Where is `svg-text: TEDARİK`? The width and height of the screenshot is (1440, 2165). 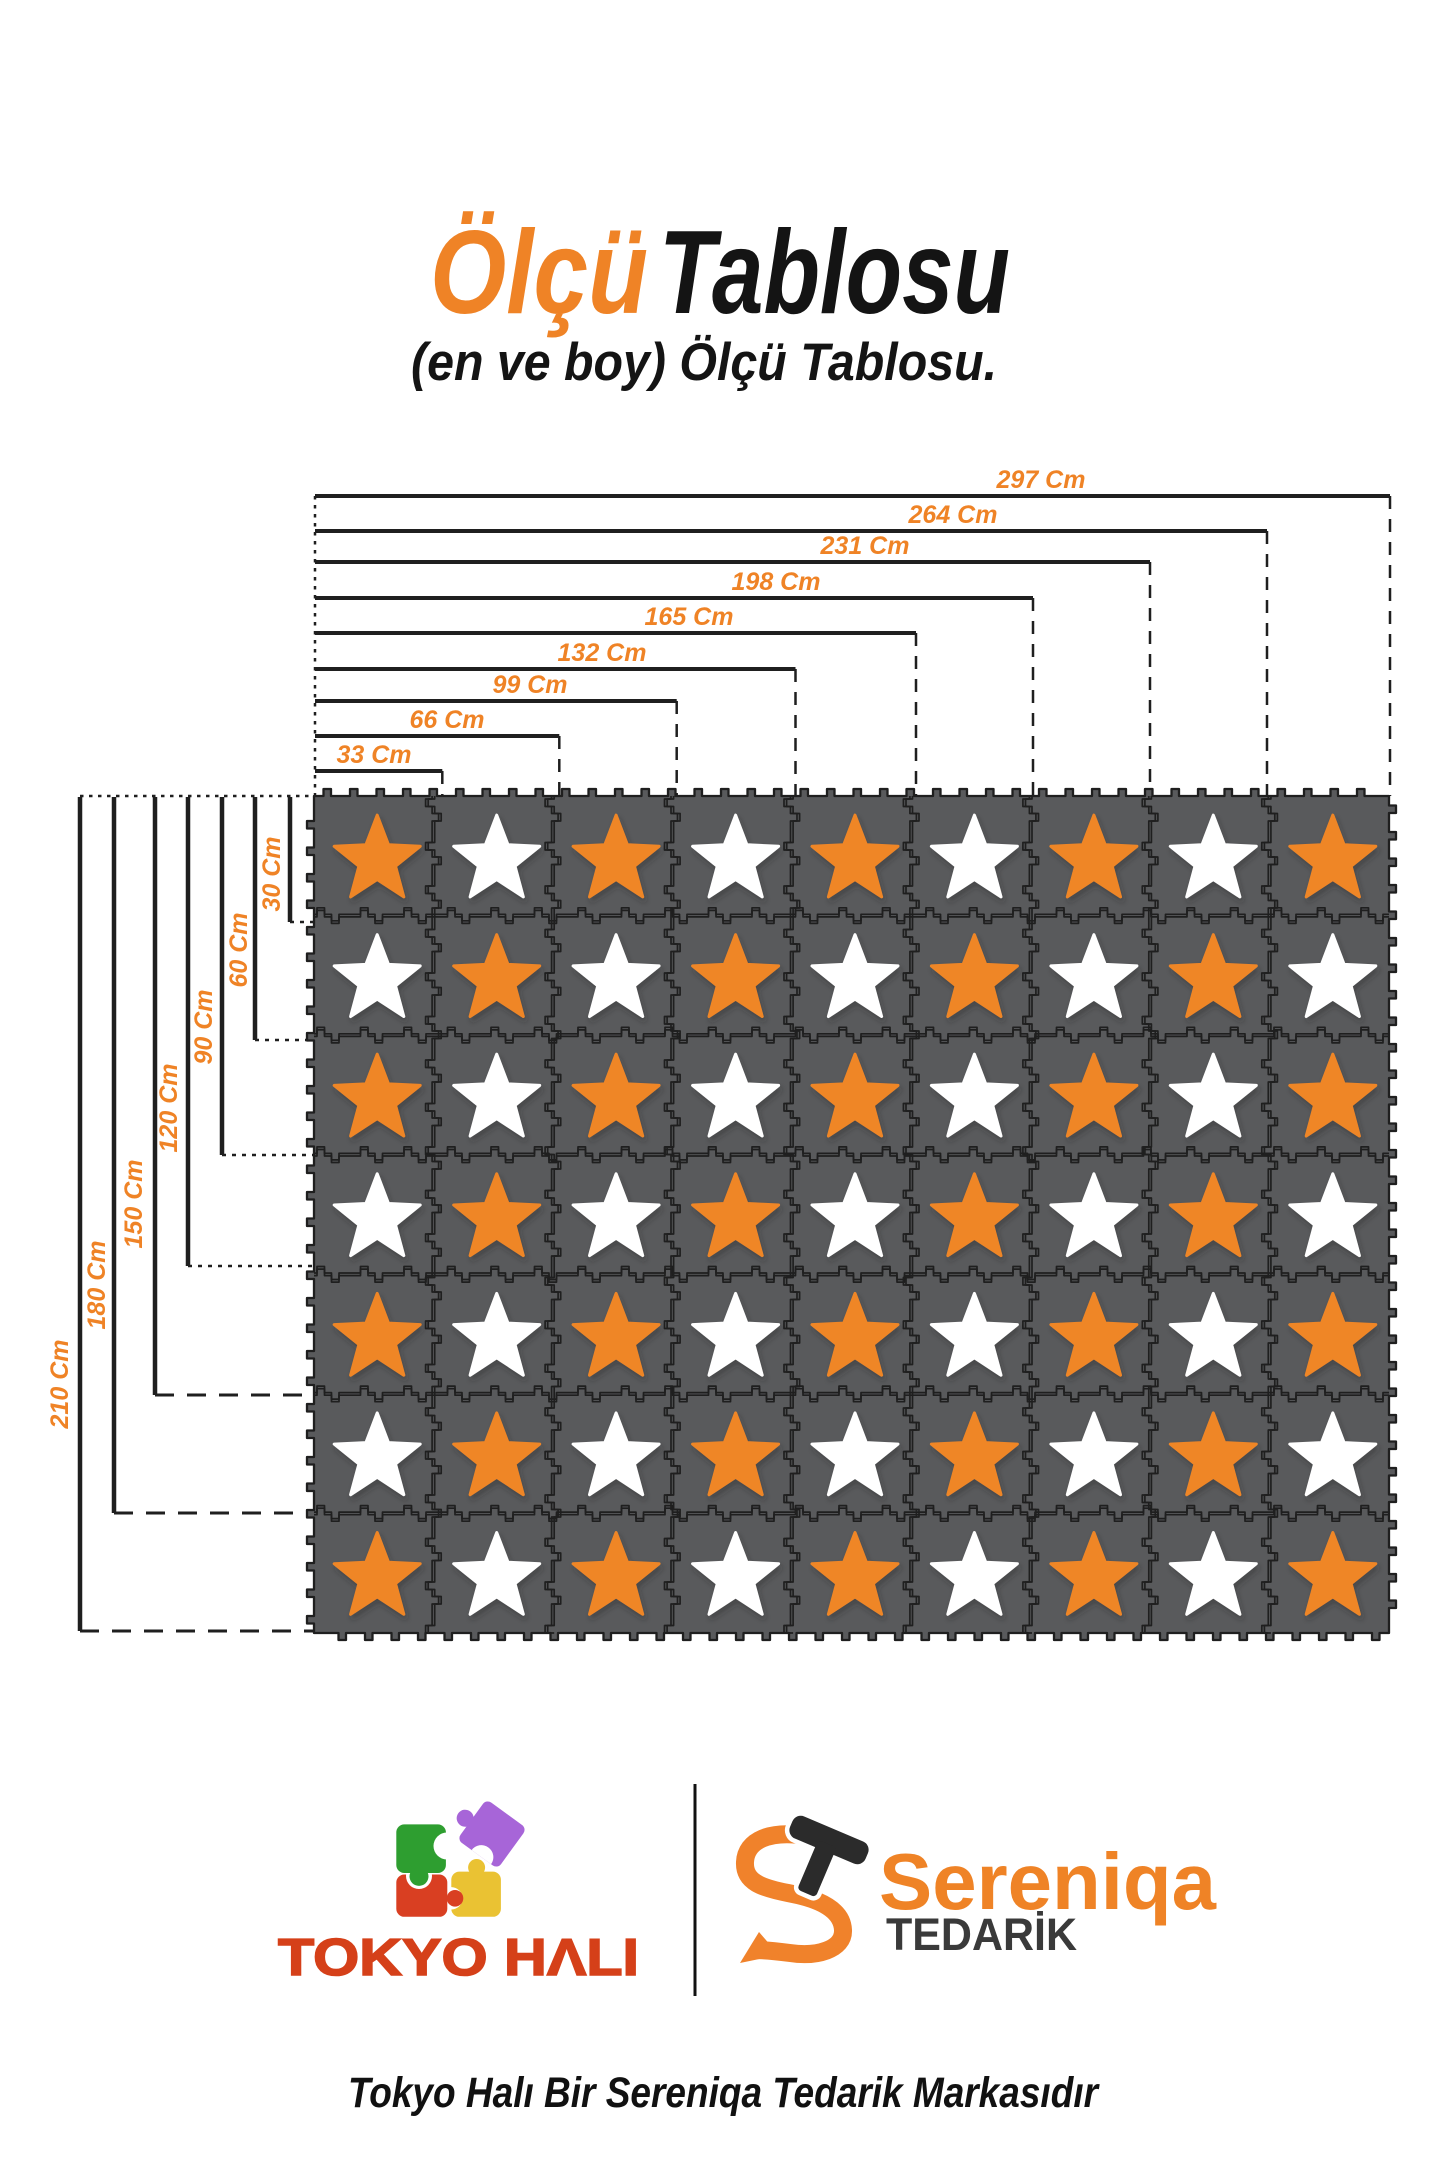
svg-text: TEDARİK is located at coordinates (981, 1934).